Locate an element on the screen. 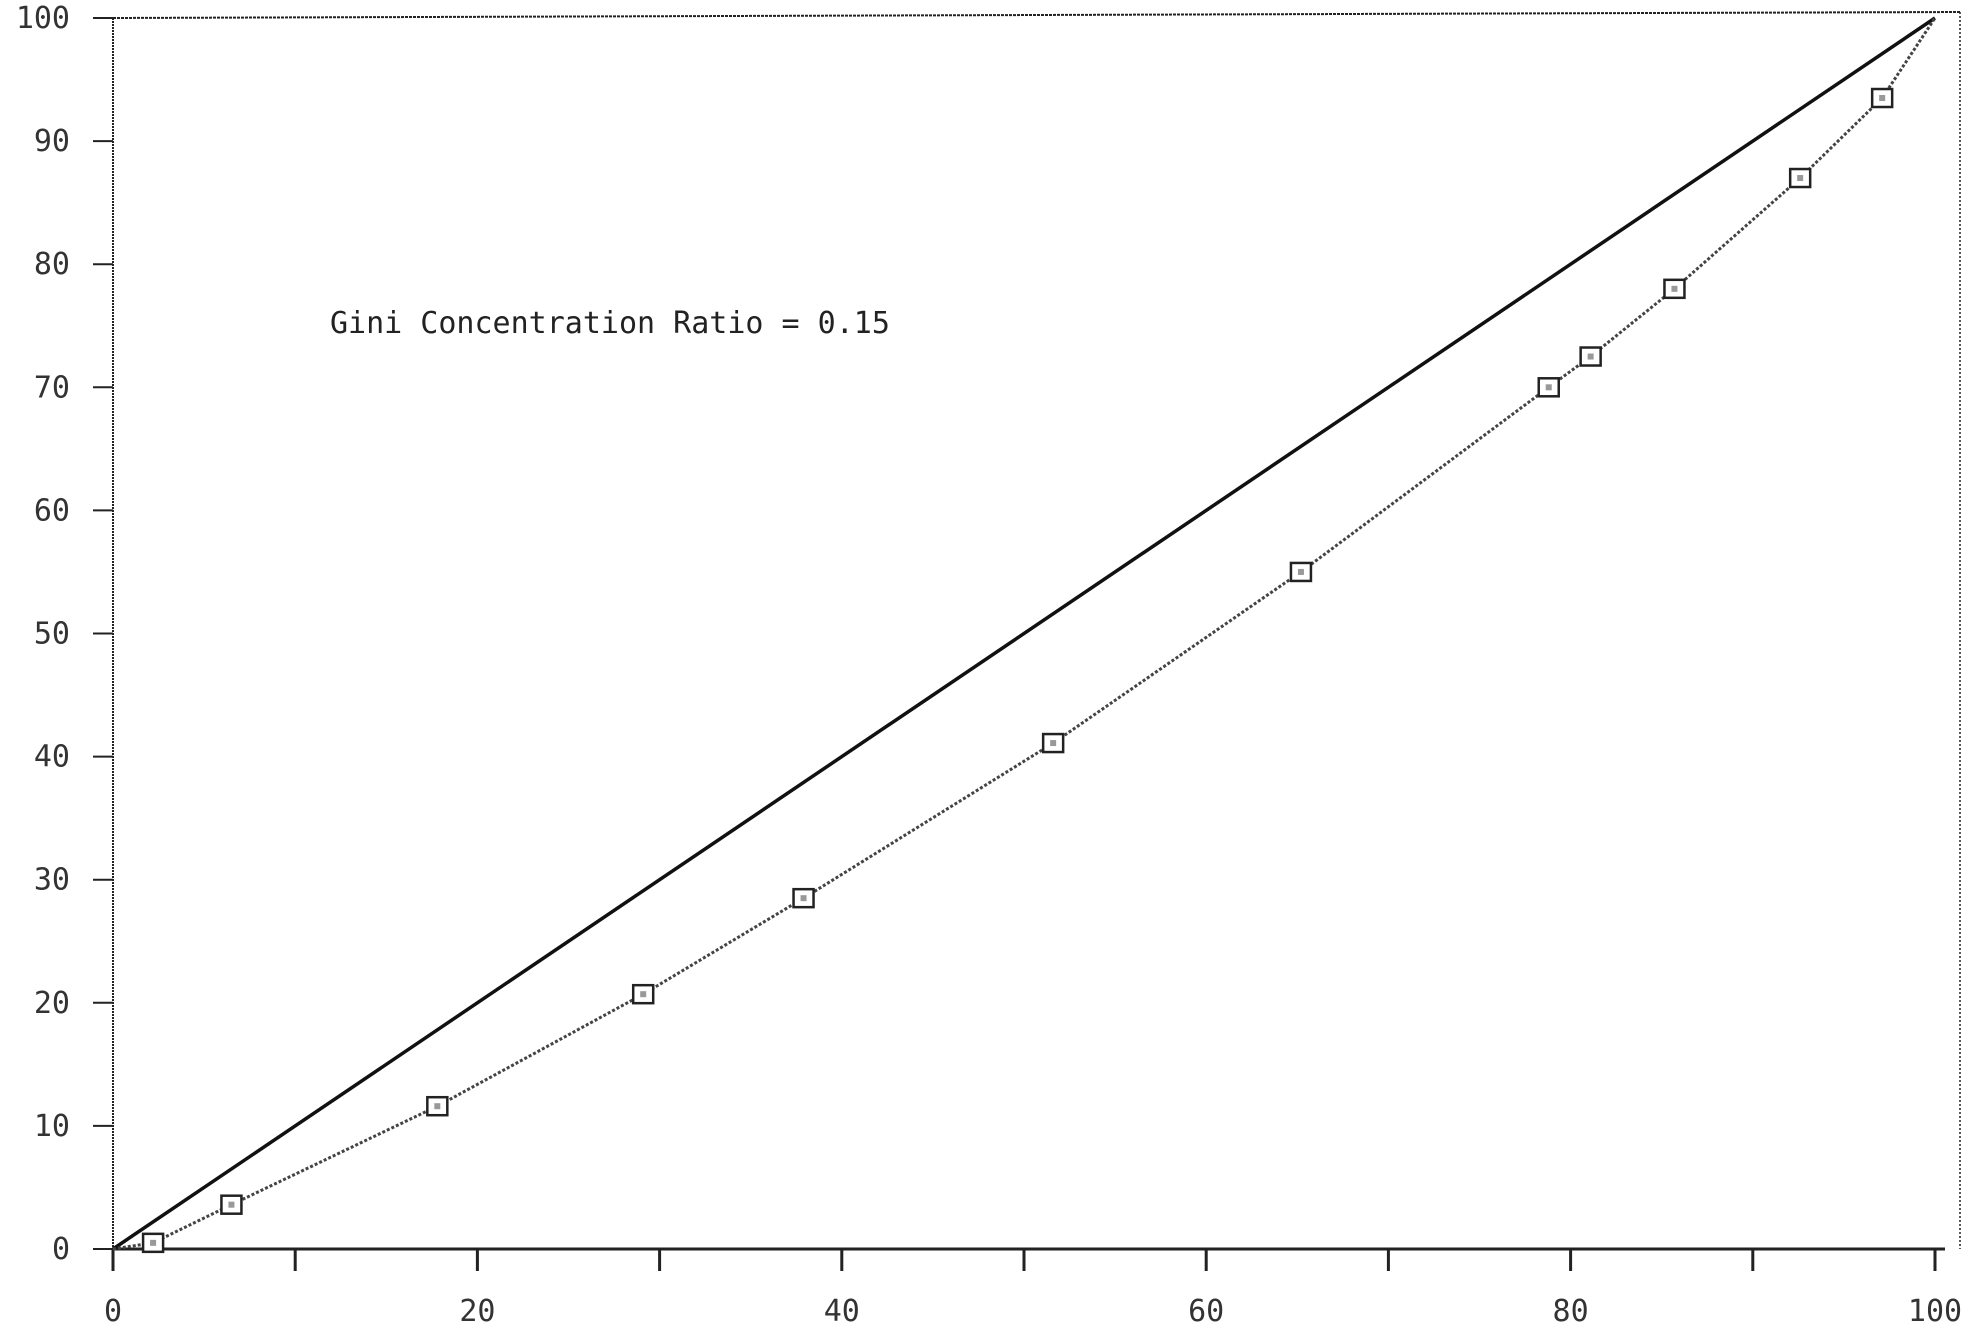  y-tick-label: 100 is located at coordinates (43, 18).